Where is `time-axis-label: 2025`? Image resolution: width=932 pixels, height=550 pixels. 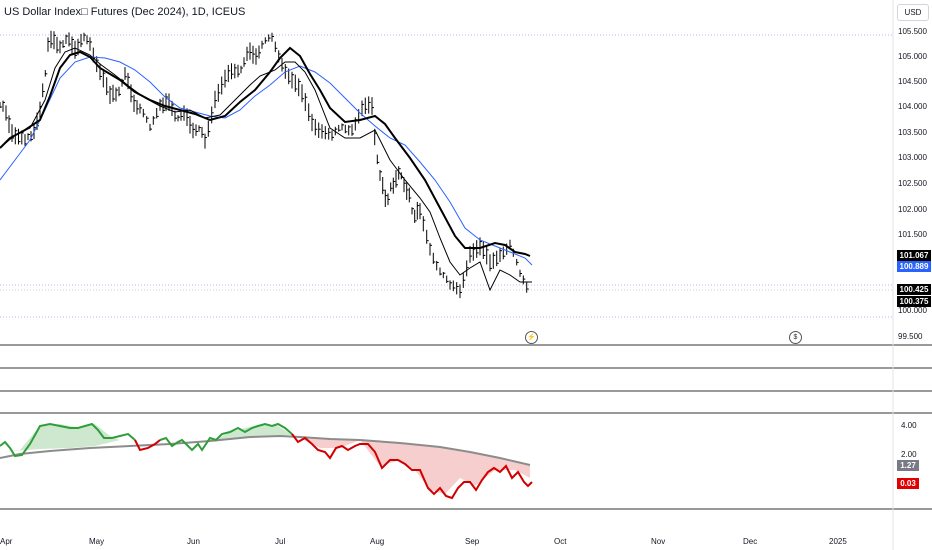 time-axis-label: 2025 is located at coordinates (838, 541).